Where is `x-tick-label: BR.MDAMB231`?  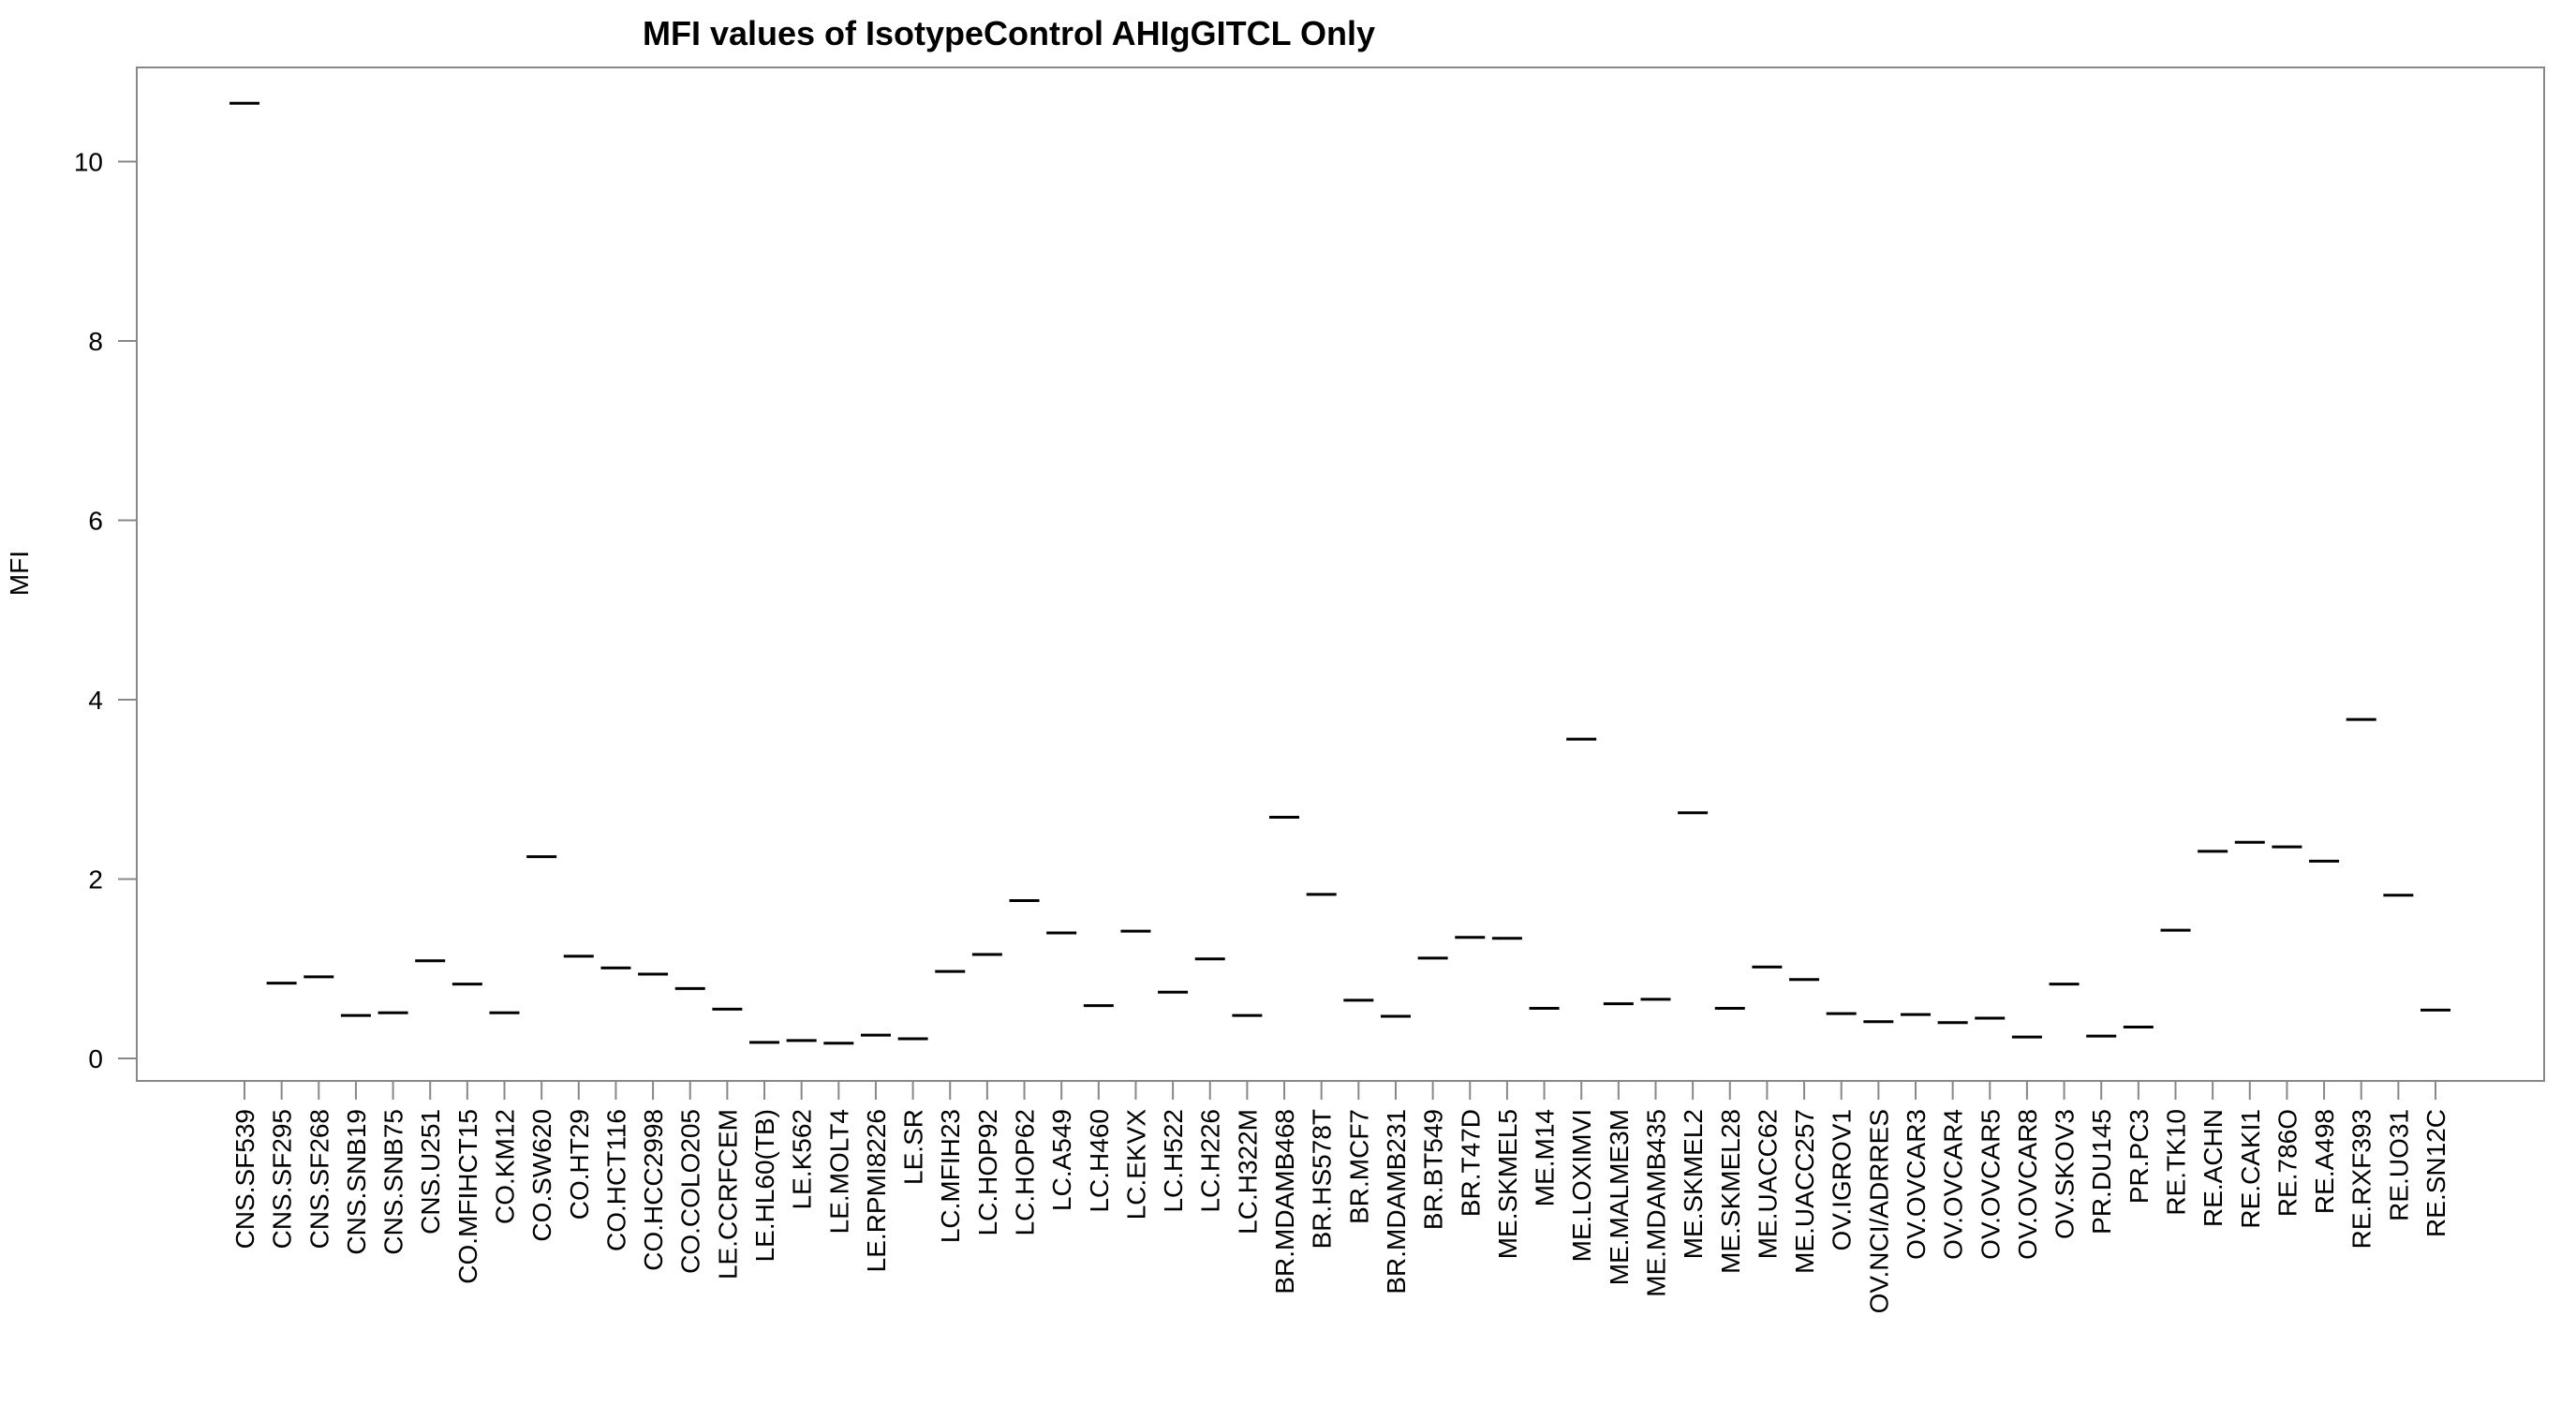
x-tick-label: BR.MDAMB231 is located at coordinates (1397, 1201).